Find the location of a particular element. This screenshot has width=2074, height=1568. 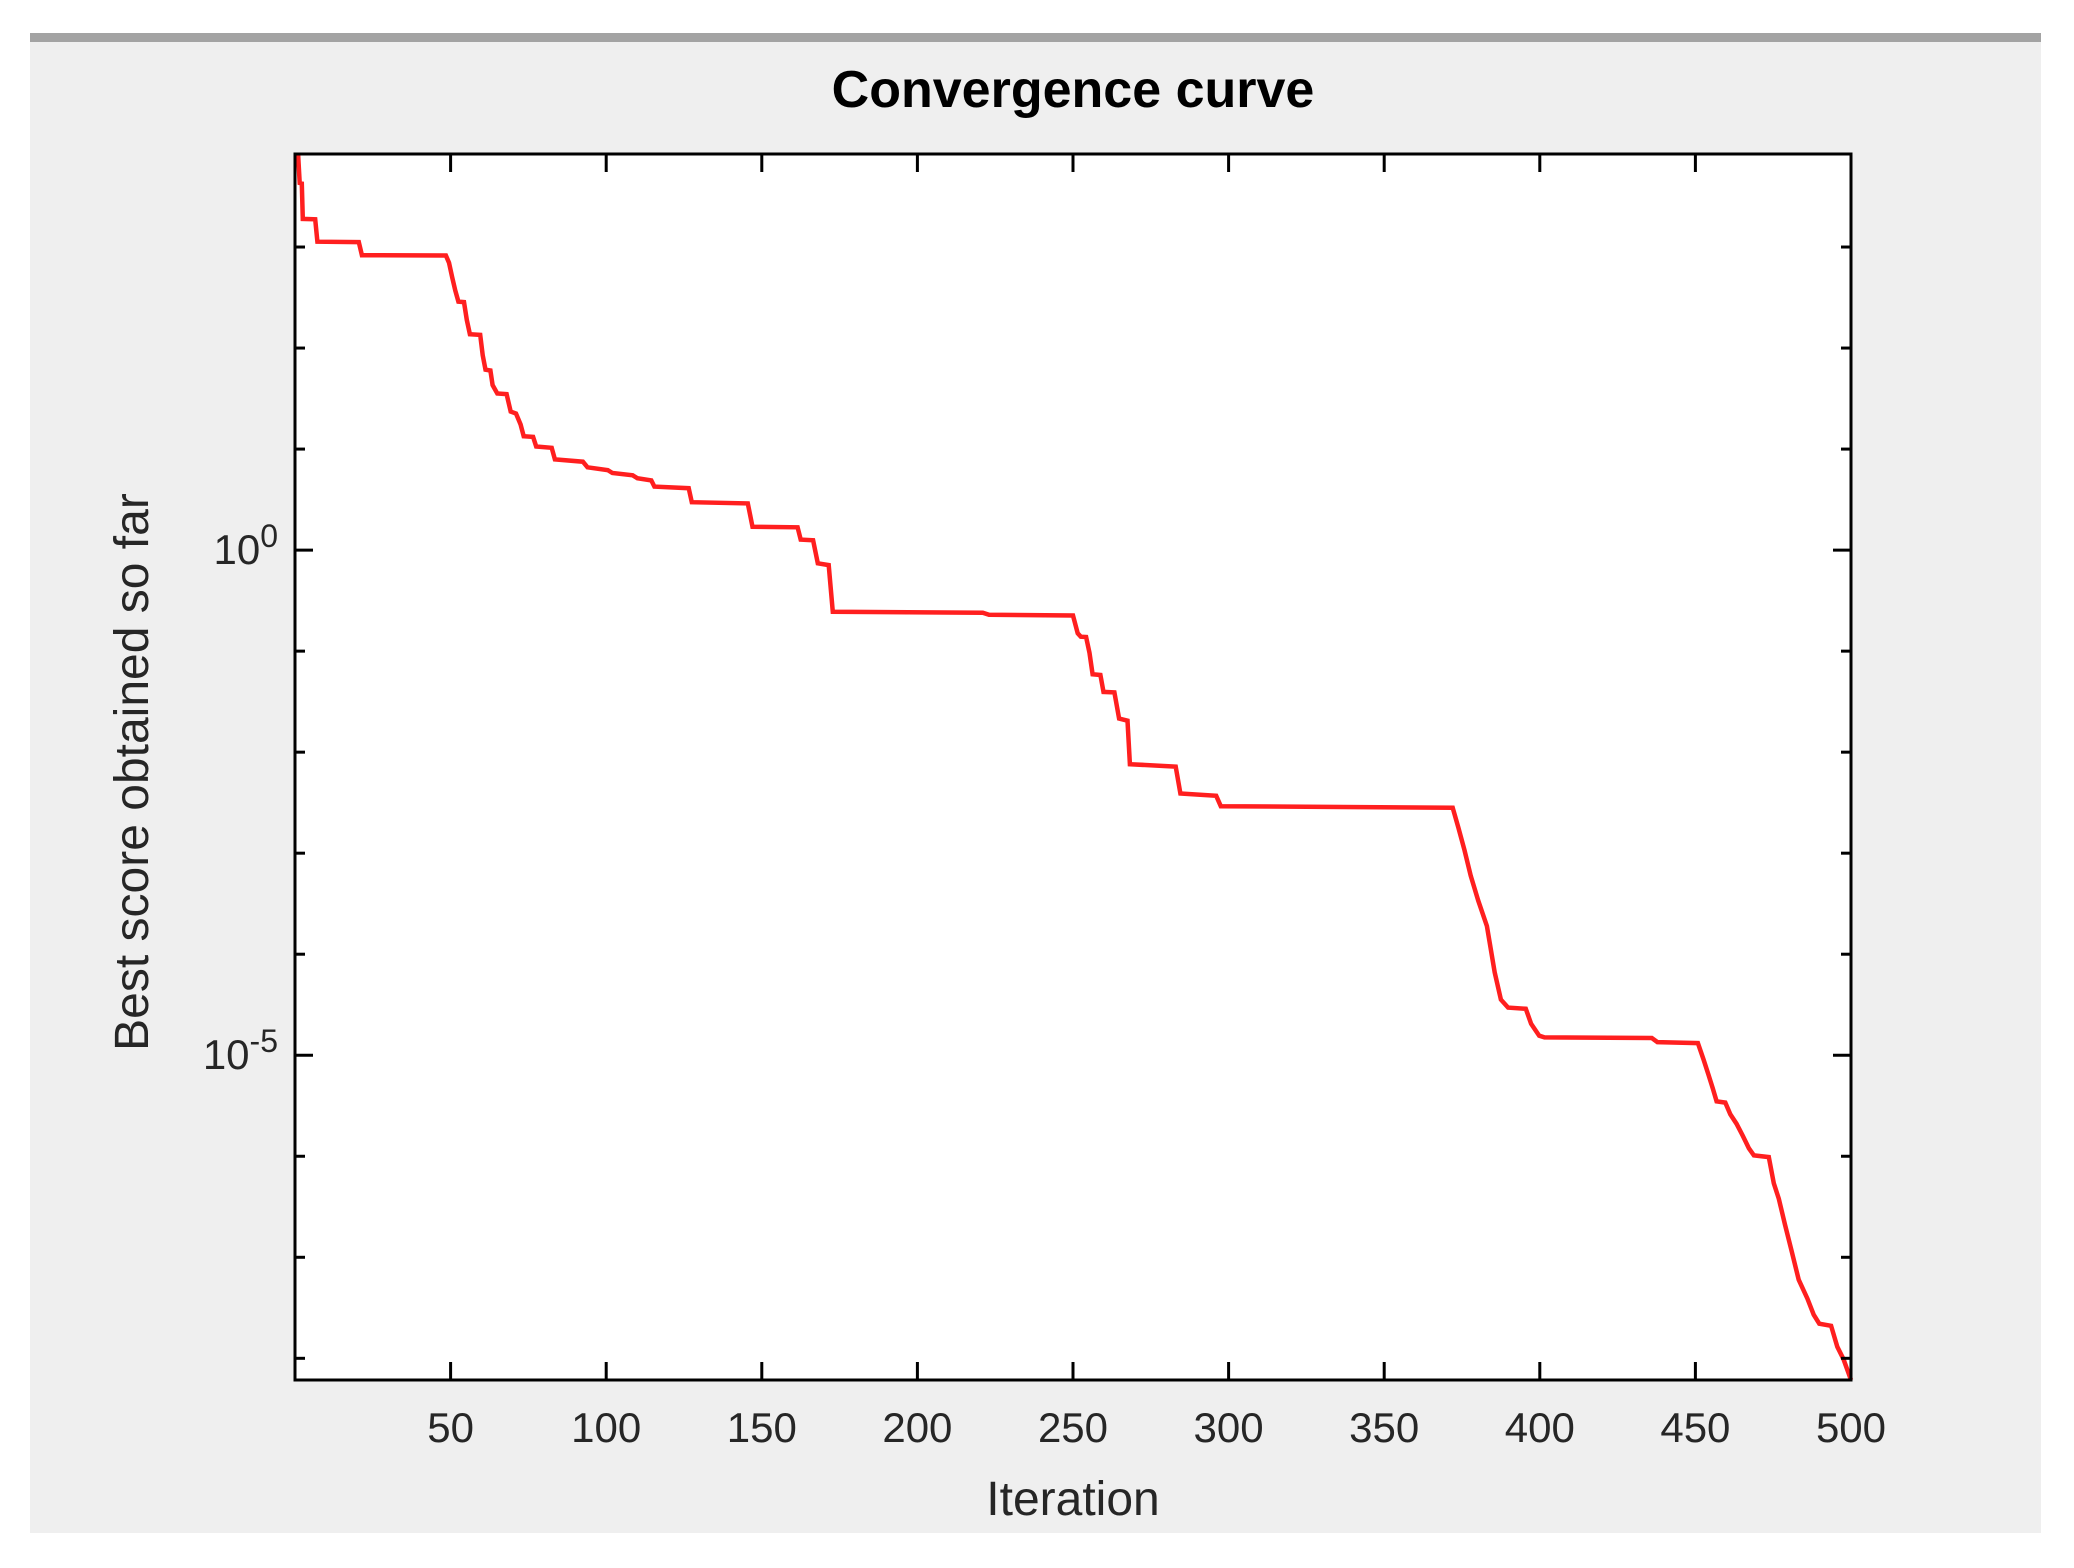

x-tick-label: 350 is located at coordinates (1384, 1427).